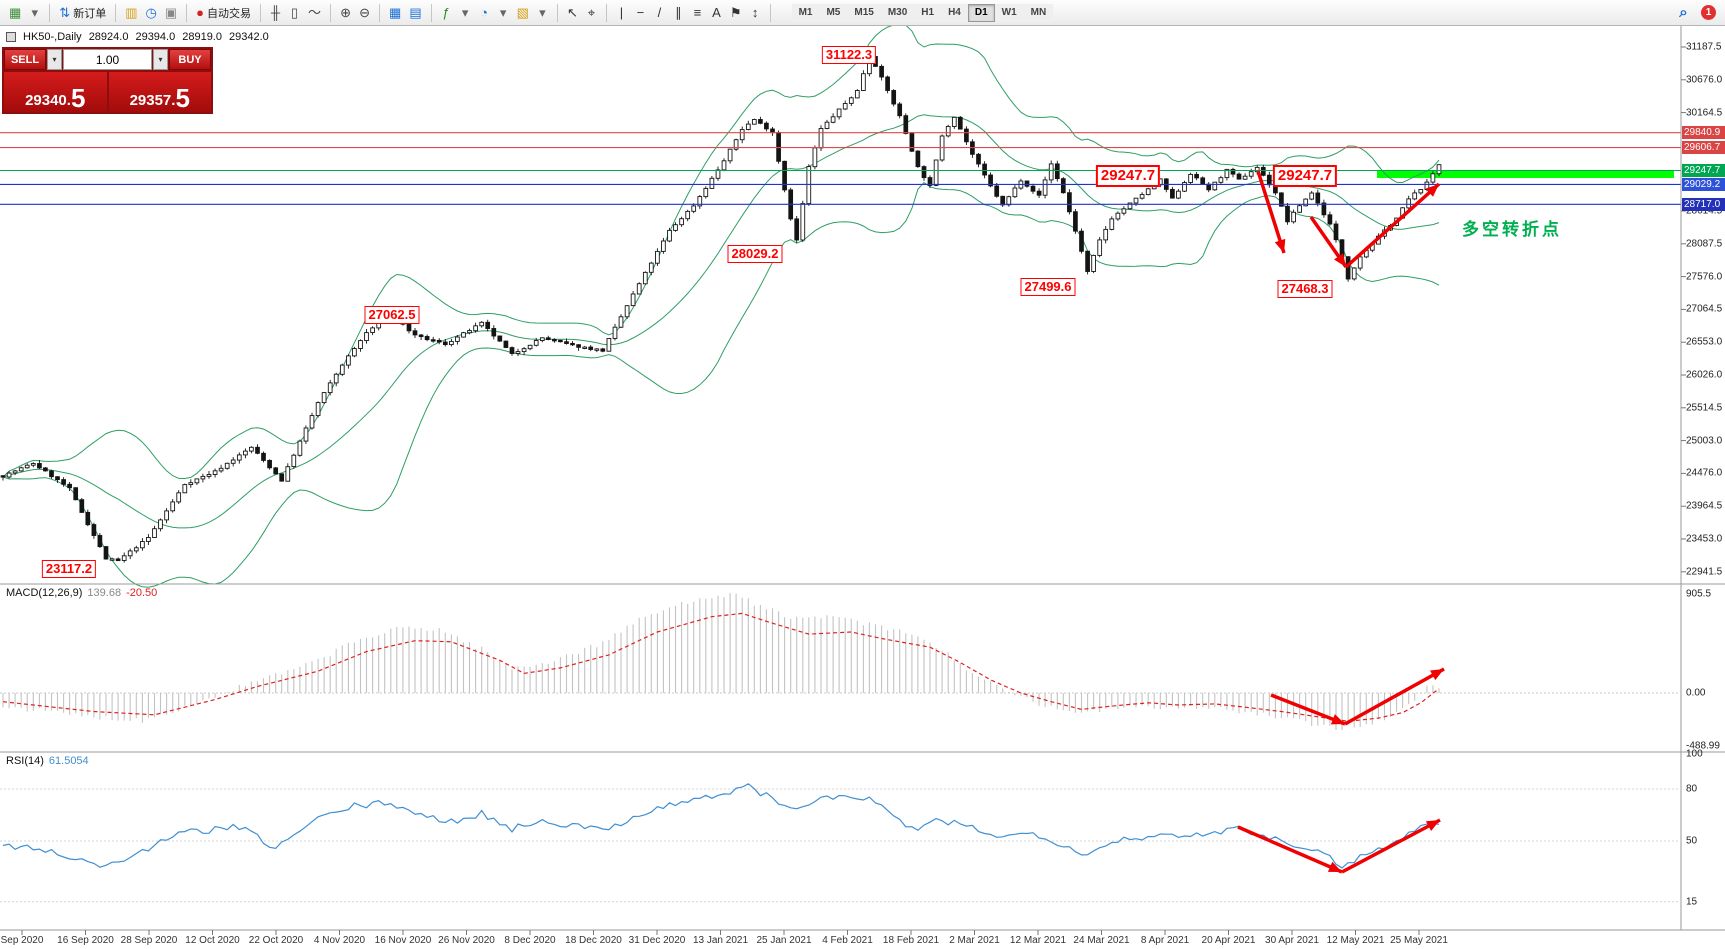  What do you see at coordinates (1009, 12) in the screenshot?
I see `timeframe-w1: W1` at bounding box center [1009, 12].